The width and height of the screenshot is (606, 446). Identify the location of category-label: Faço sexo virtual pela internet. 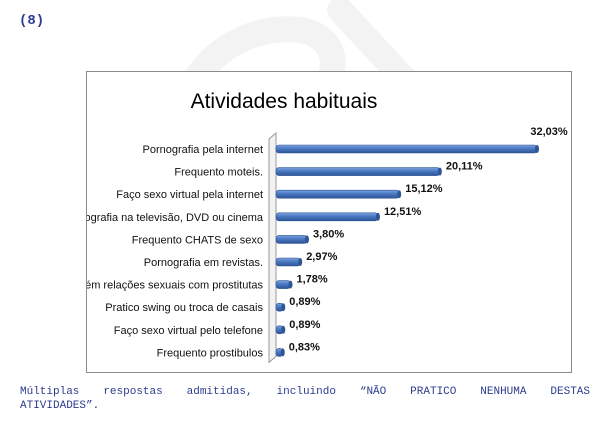
(189, 195).